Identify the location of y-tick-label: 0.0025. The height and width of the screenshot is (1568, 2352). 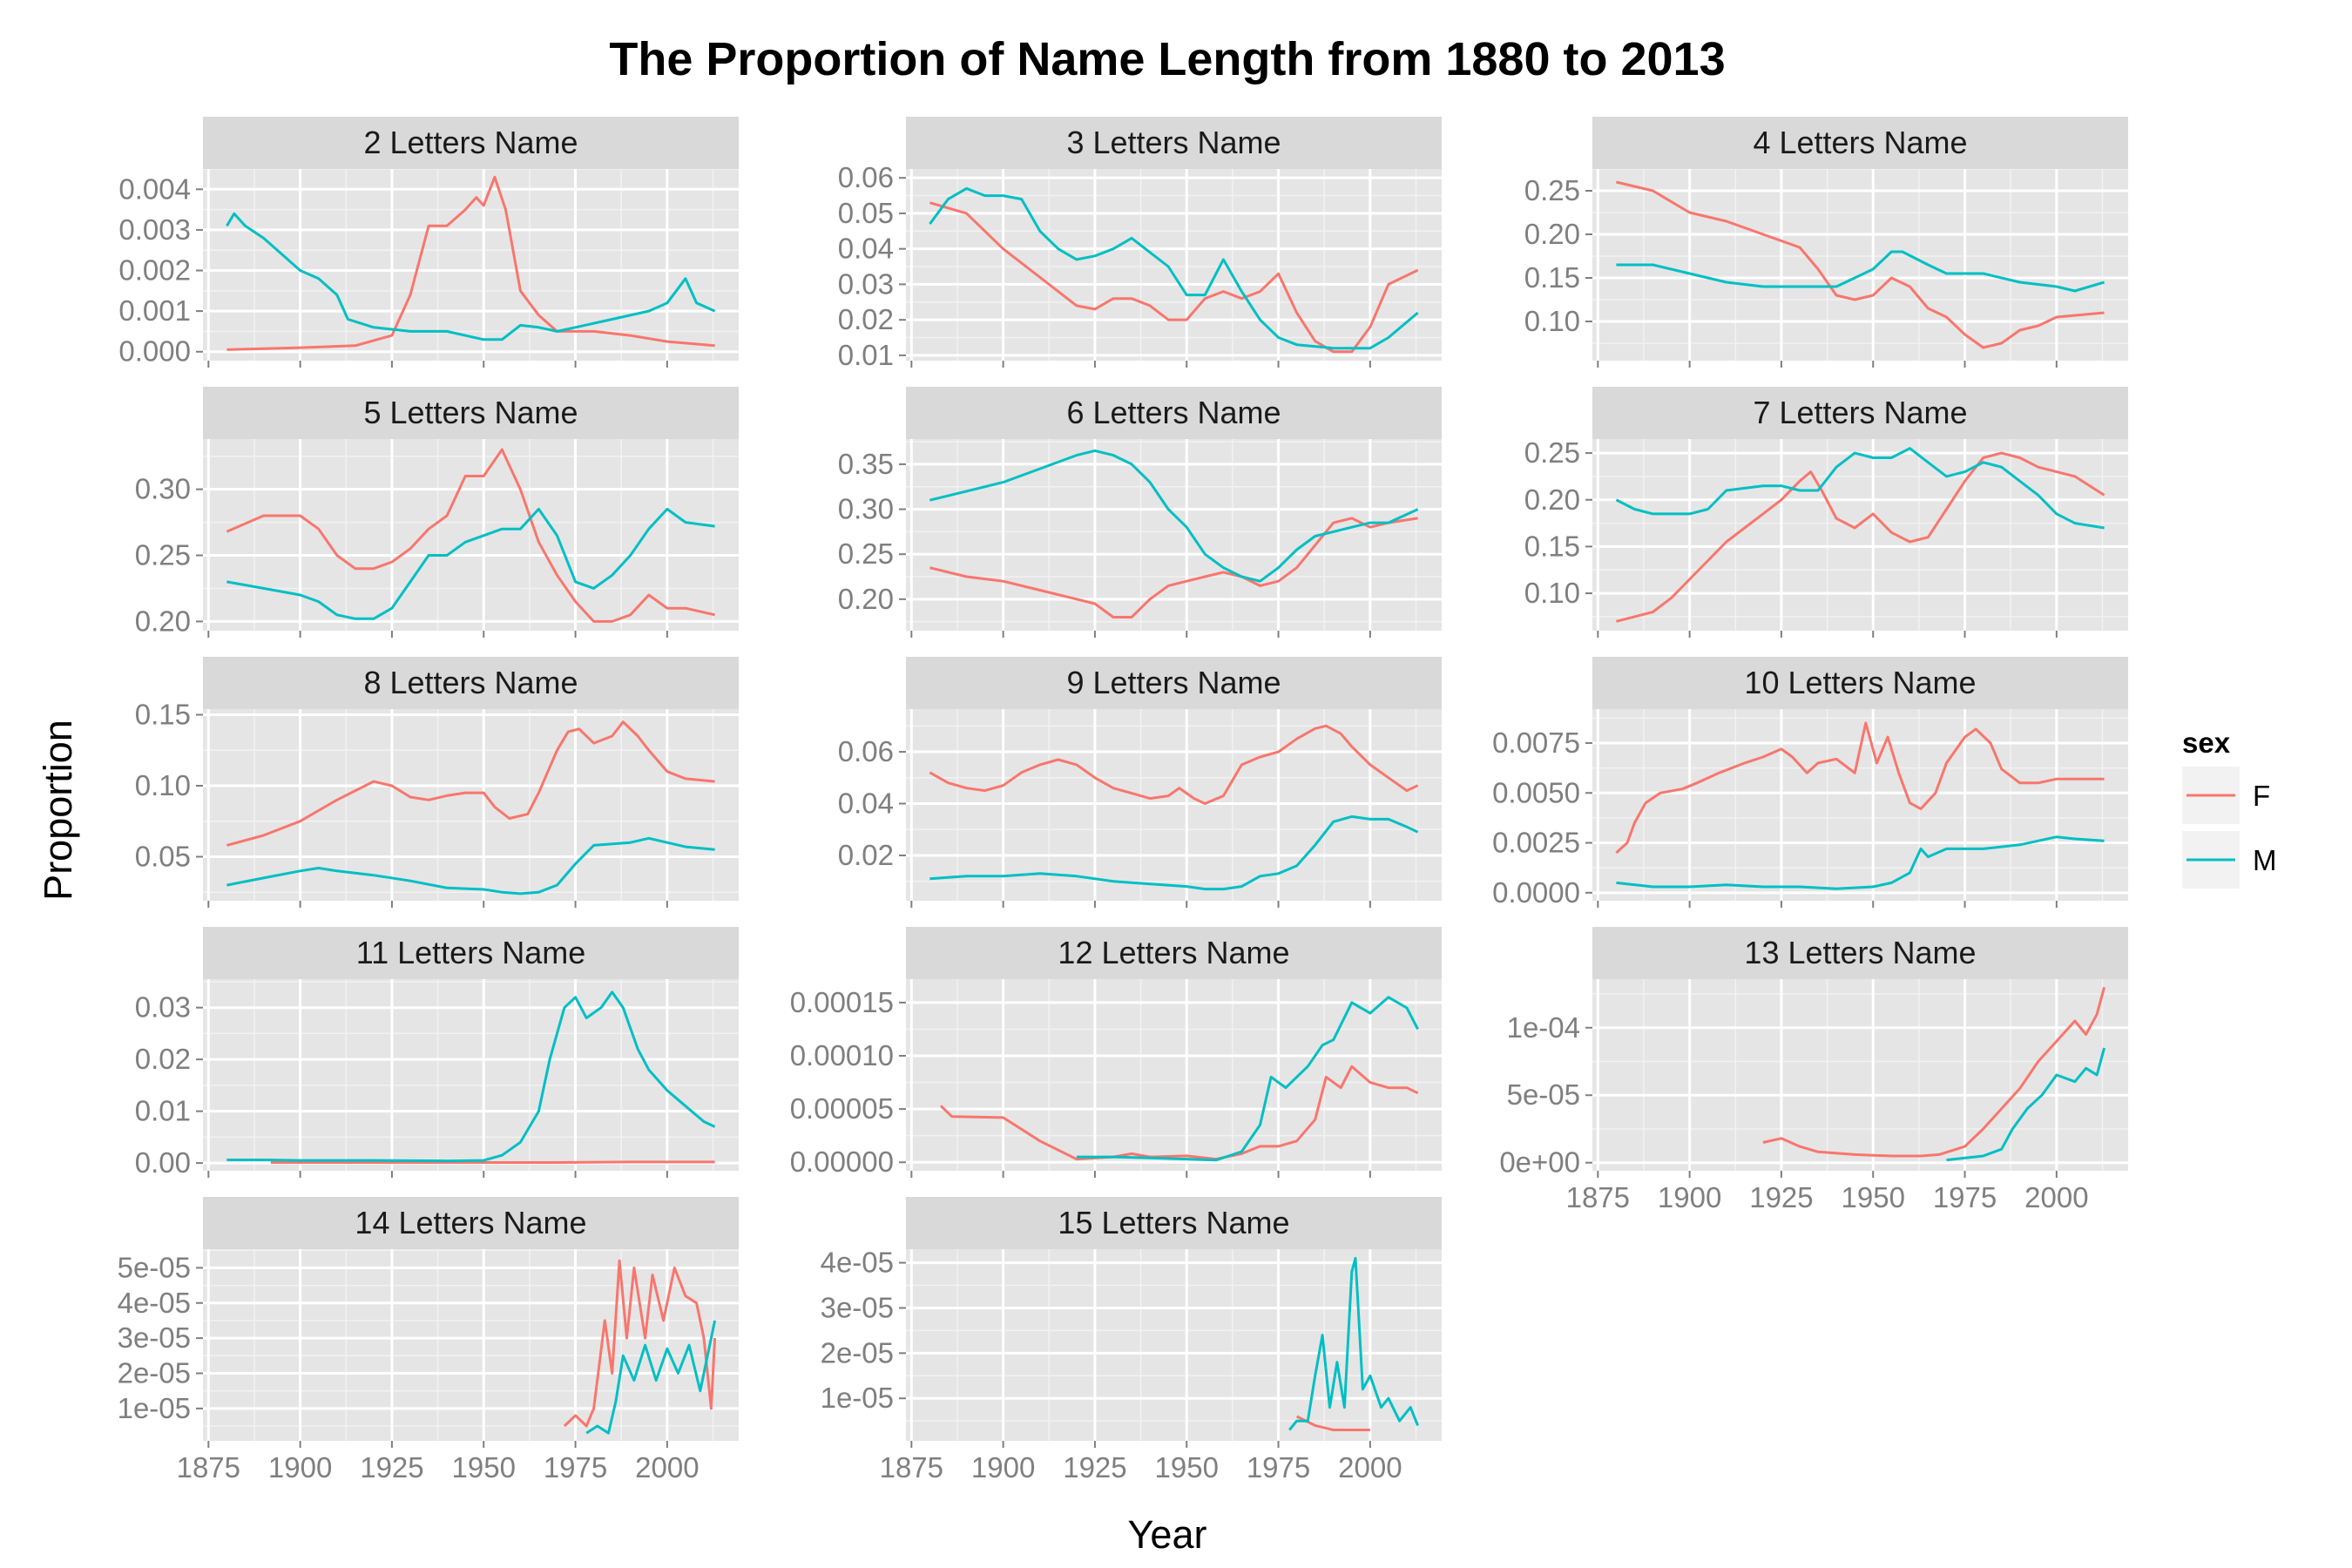
(1536, 843).